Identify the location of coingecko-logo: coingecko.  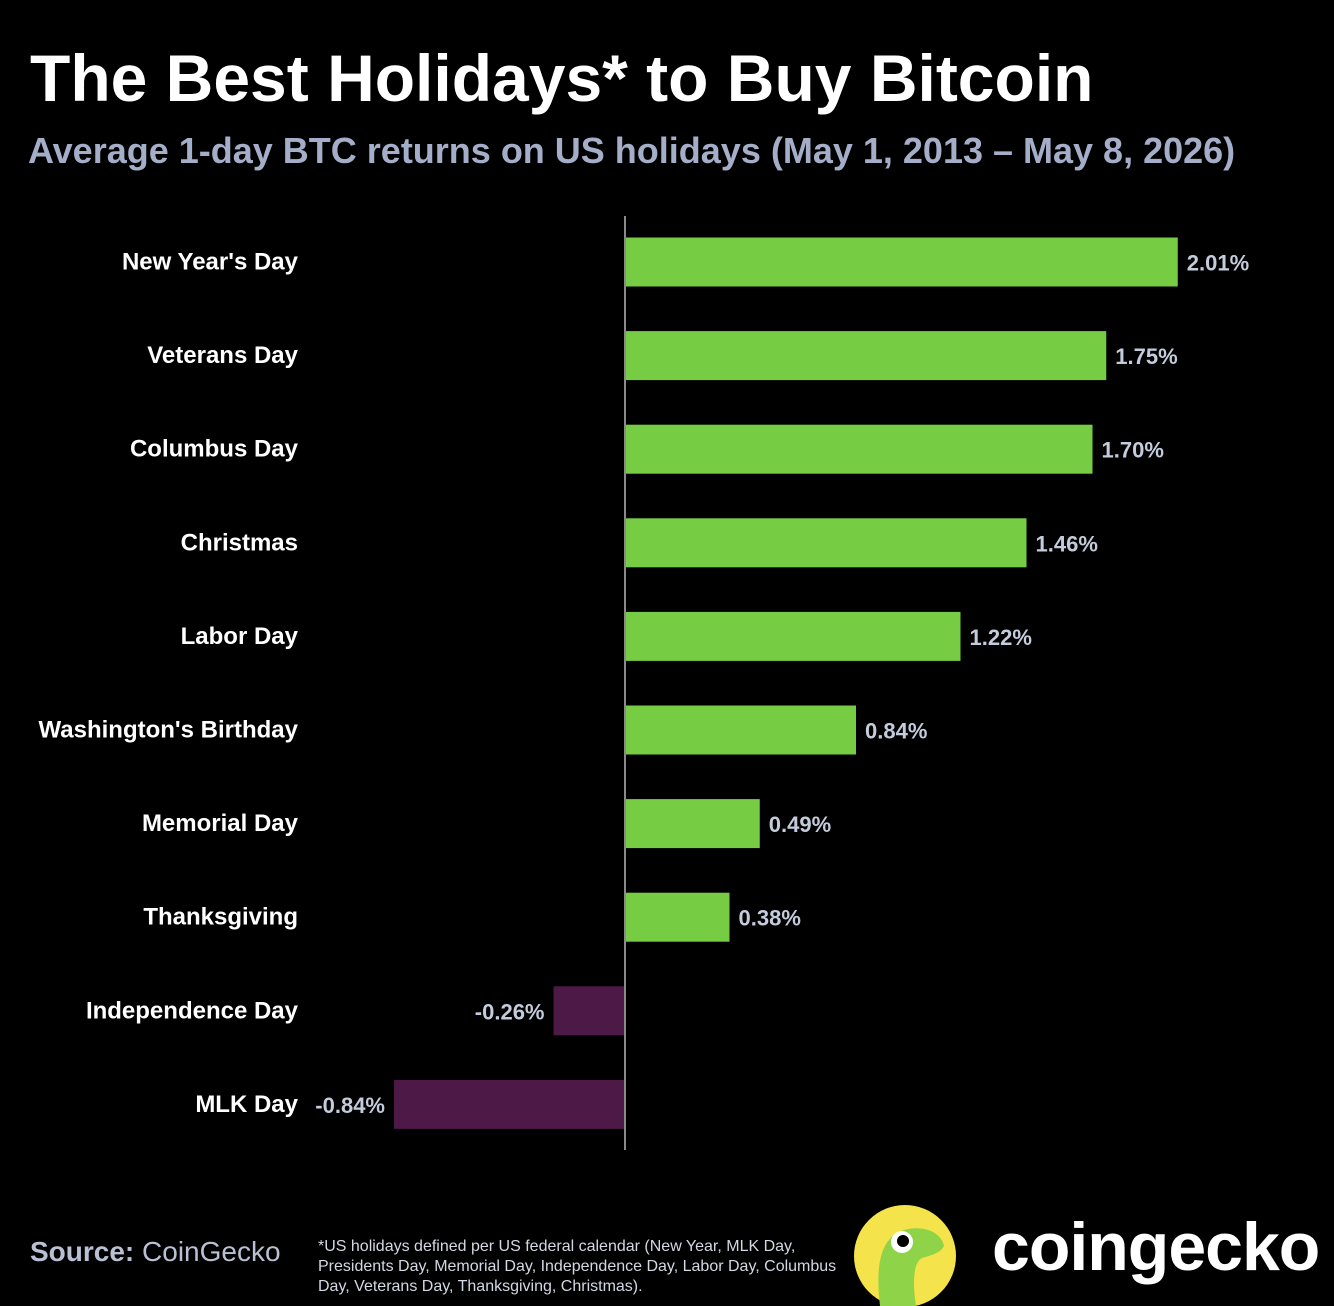
(1093, 1253).